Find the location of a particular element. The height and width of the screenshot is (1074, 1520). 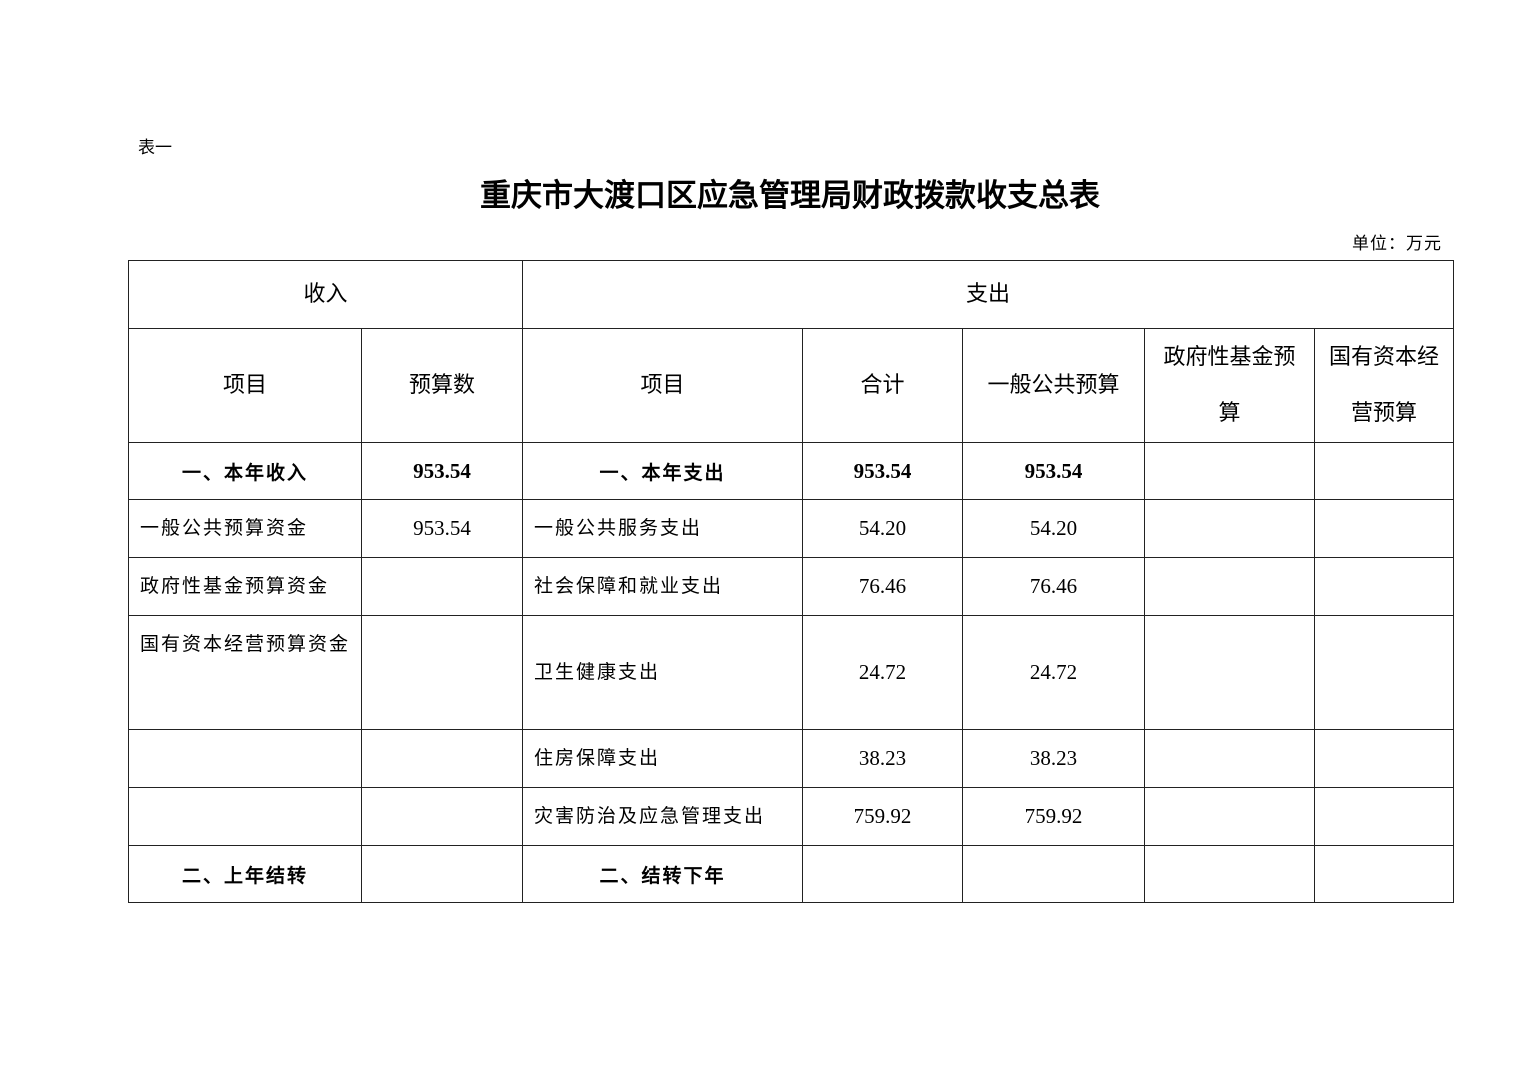

cell-expense-total is located at coordinates (883, 874).